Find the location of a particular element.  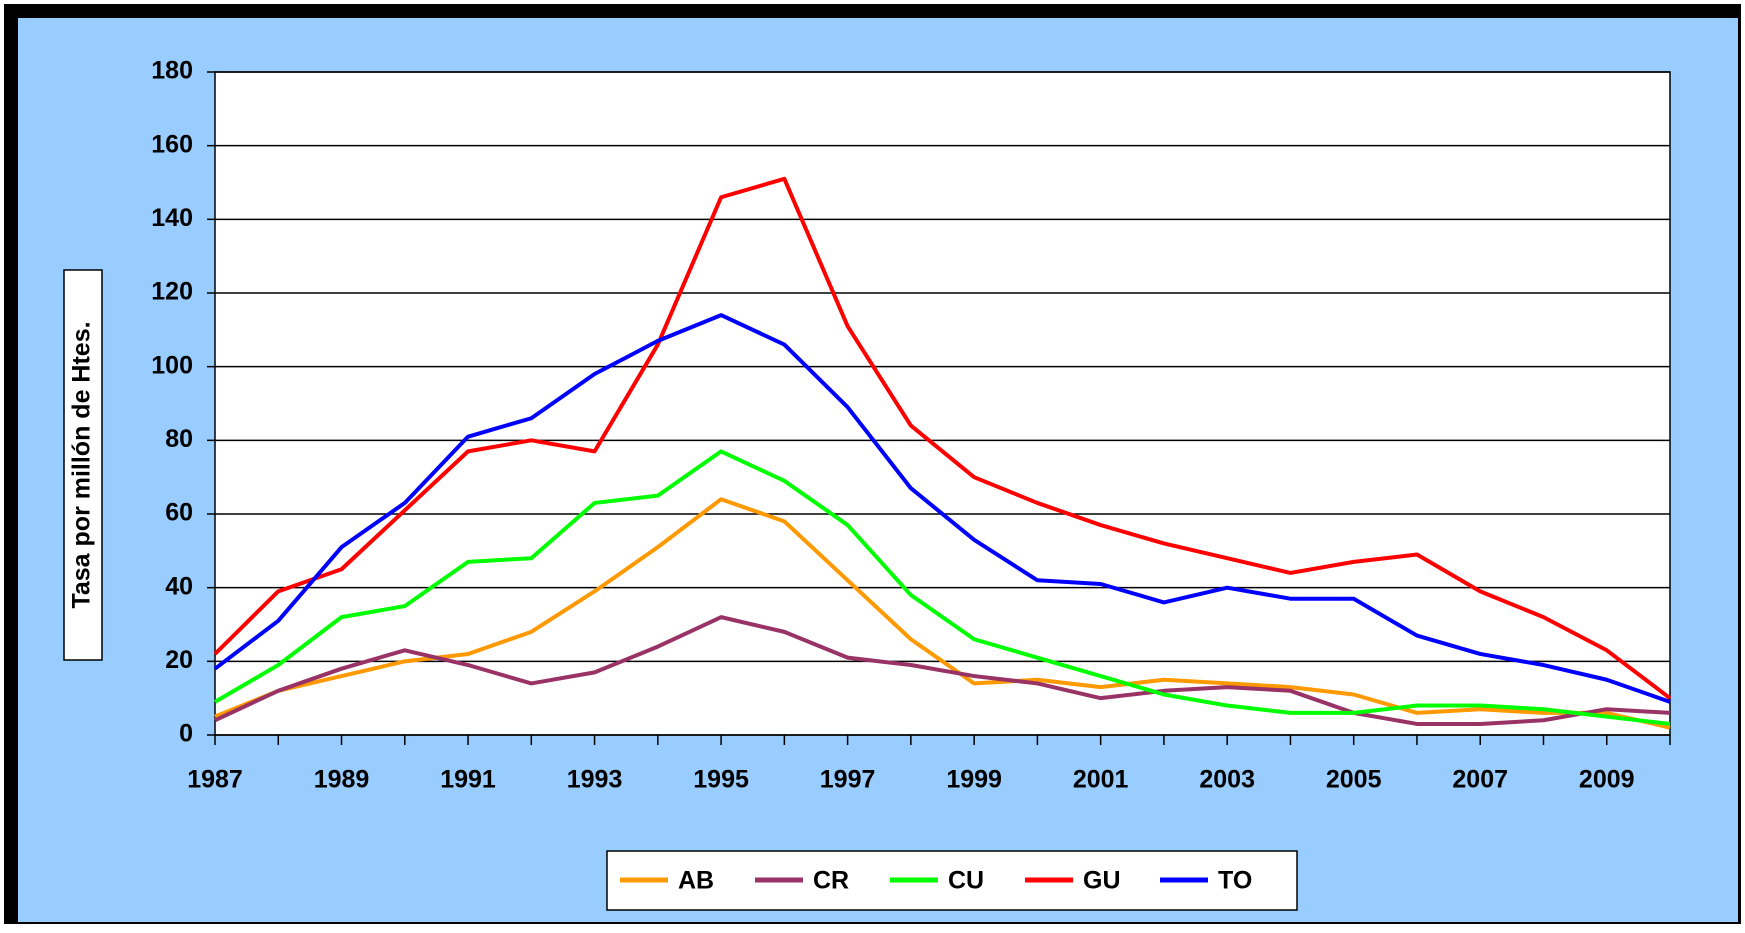

x-tick-label: 1995 is located at coordinates (721, 780).